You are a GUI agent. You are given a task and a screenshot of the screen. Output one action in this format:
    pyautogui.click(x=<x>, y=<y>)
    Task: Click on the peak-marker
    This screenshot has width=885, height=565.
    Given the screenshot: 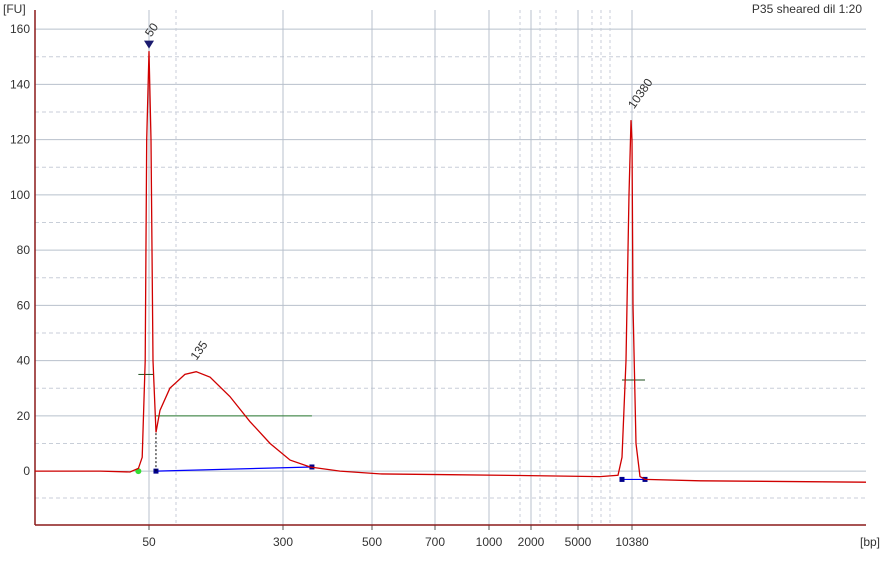 What is the action you would take?
    pyautogui.click(x=149, y=44)
    